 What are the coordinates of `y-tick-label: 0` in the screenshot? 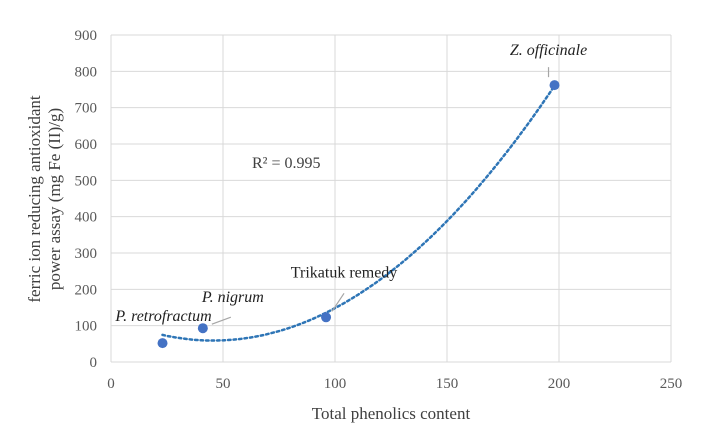 It's located at (94, 363).